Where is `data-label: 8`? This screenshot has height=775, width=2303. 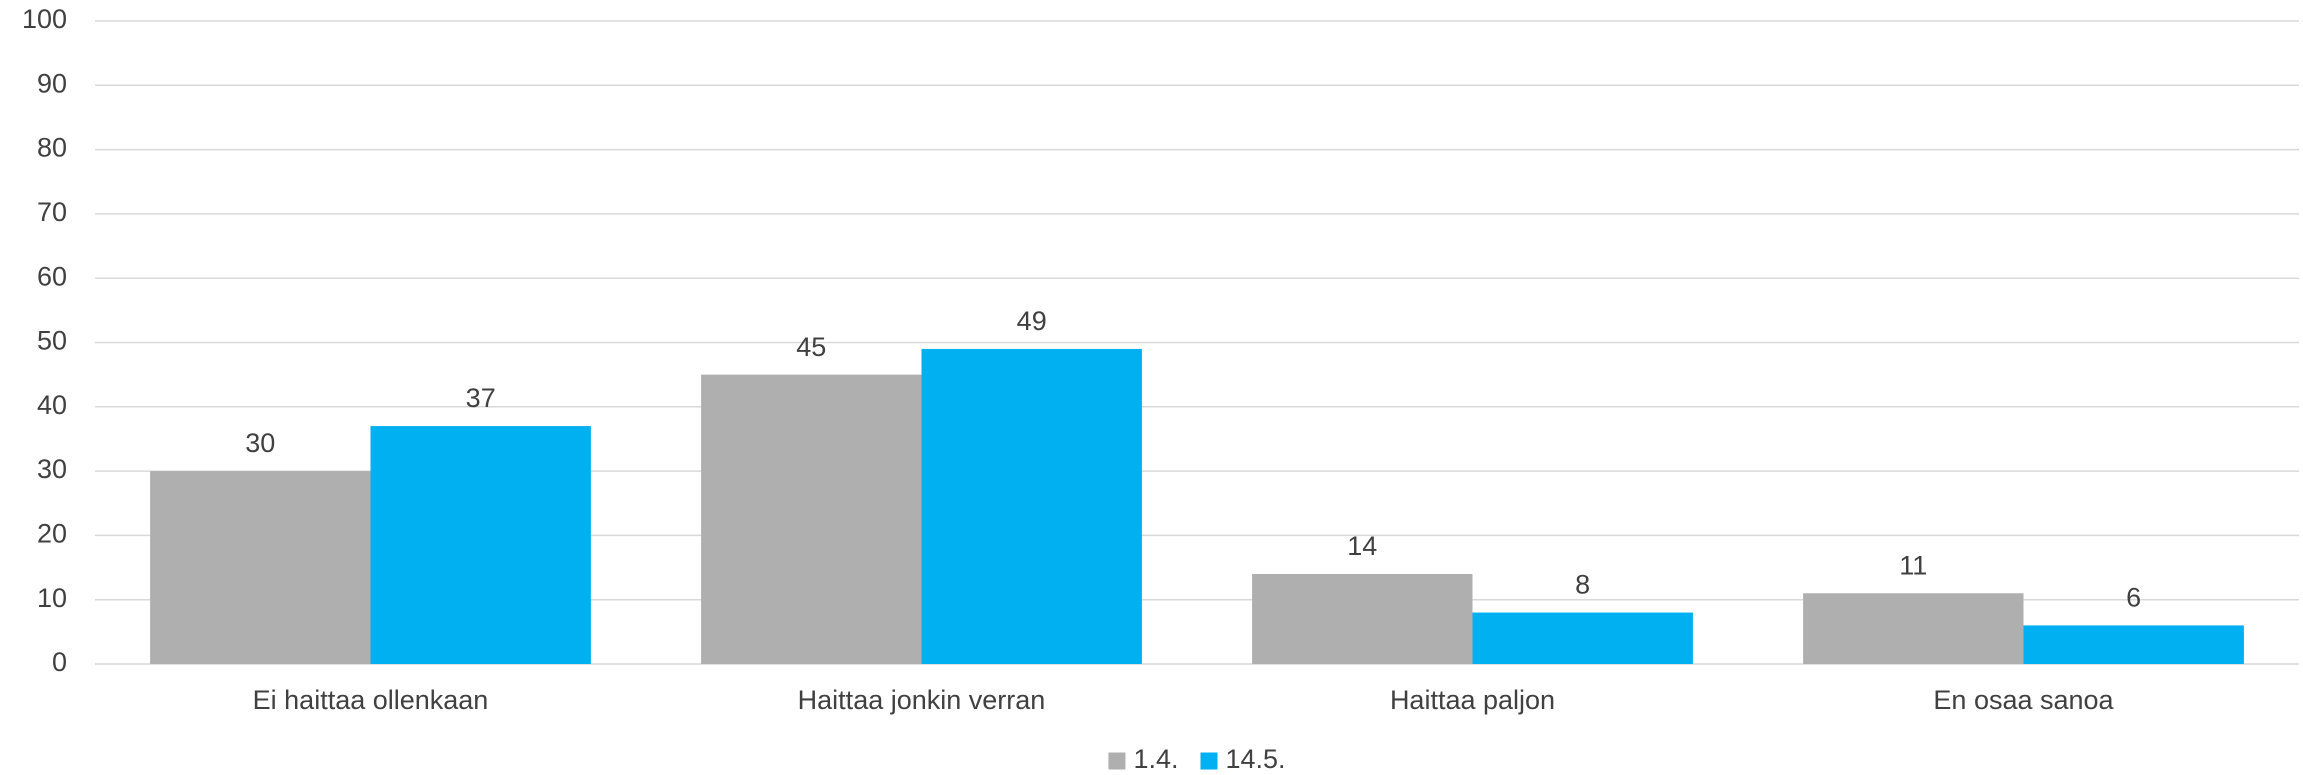
data-label: 8 is located at coordinates (1582, 585).